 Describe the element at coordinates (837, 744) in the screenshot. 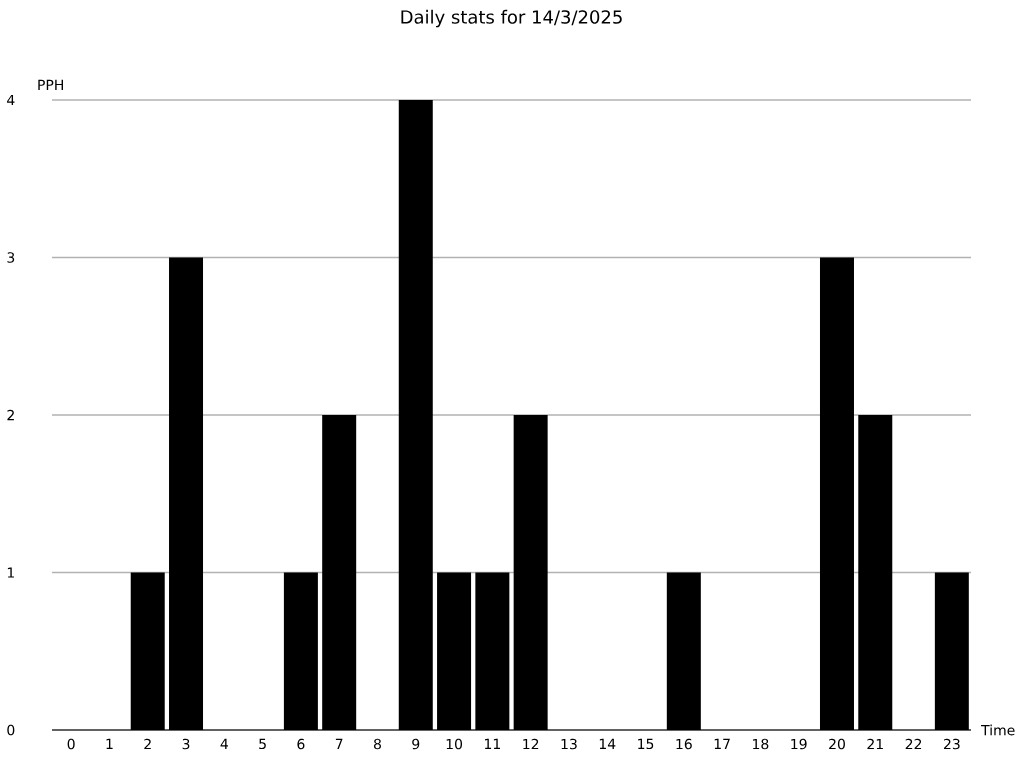

I see `x-tick-label: 20` at that location.